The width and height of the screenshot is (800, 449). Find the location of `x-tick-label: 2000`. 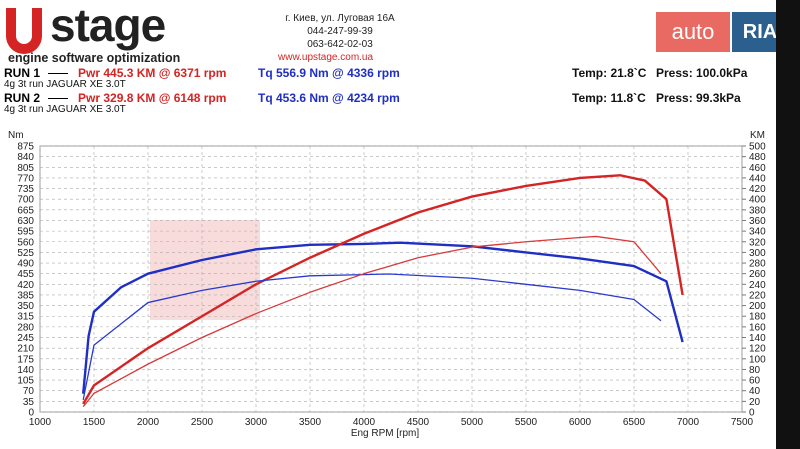

x-tick-label: 2000 is located at coordinates (148, 422).